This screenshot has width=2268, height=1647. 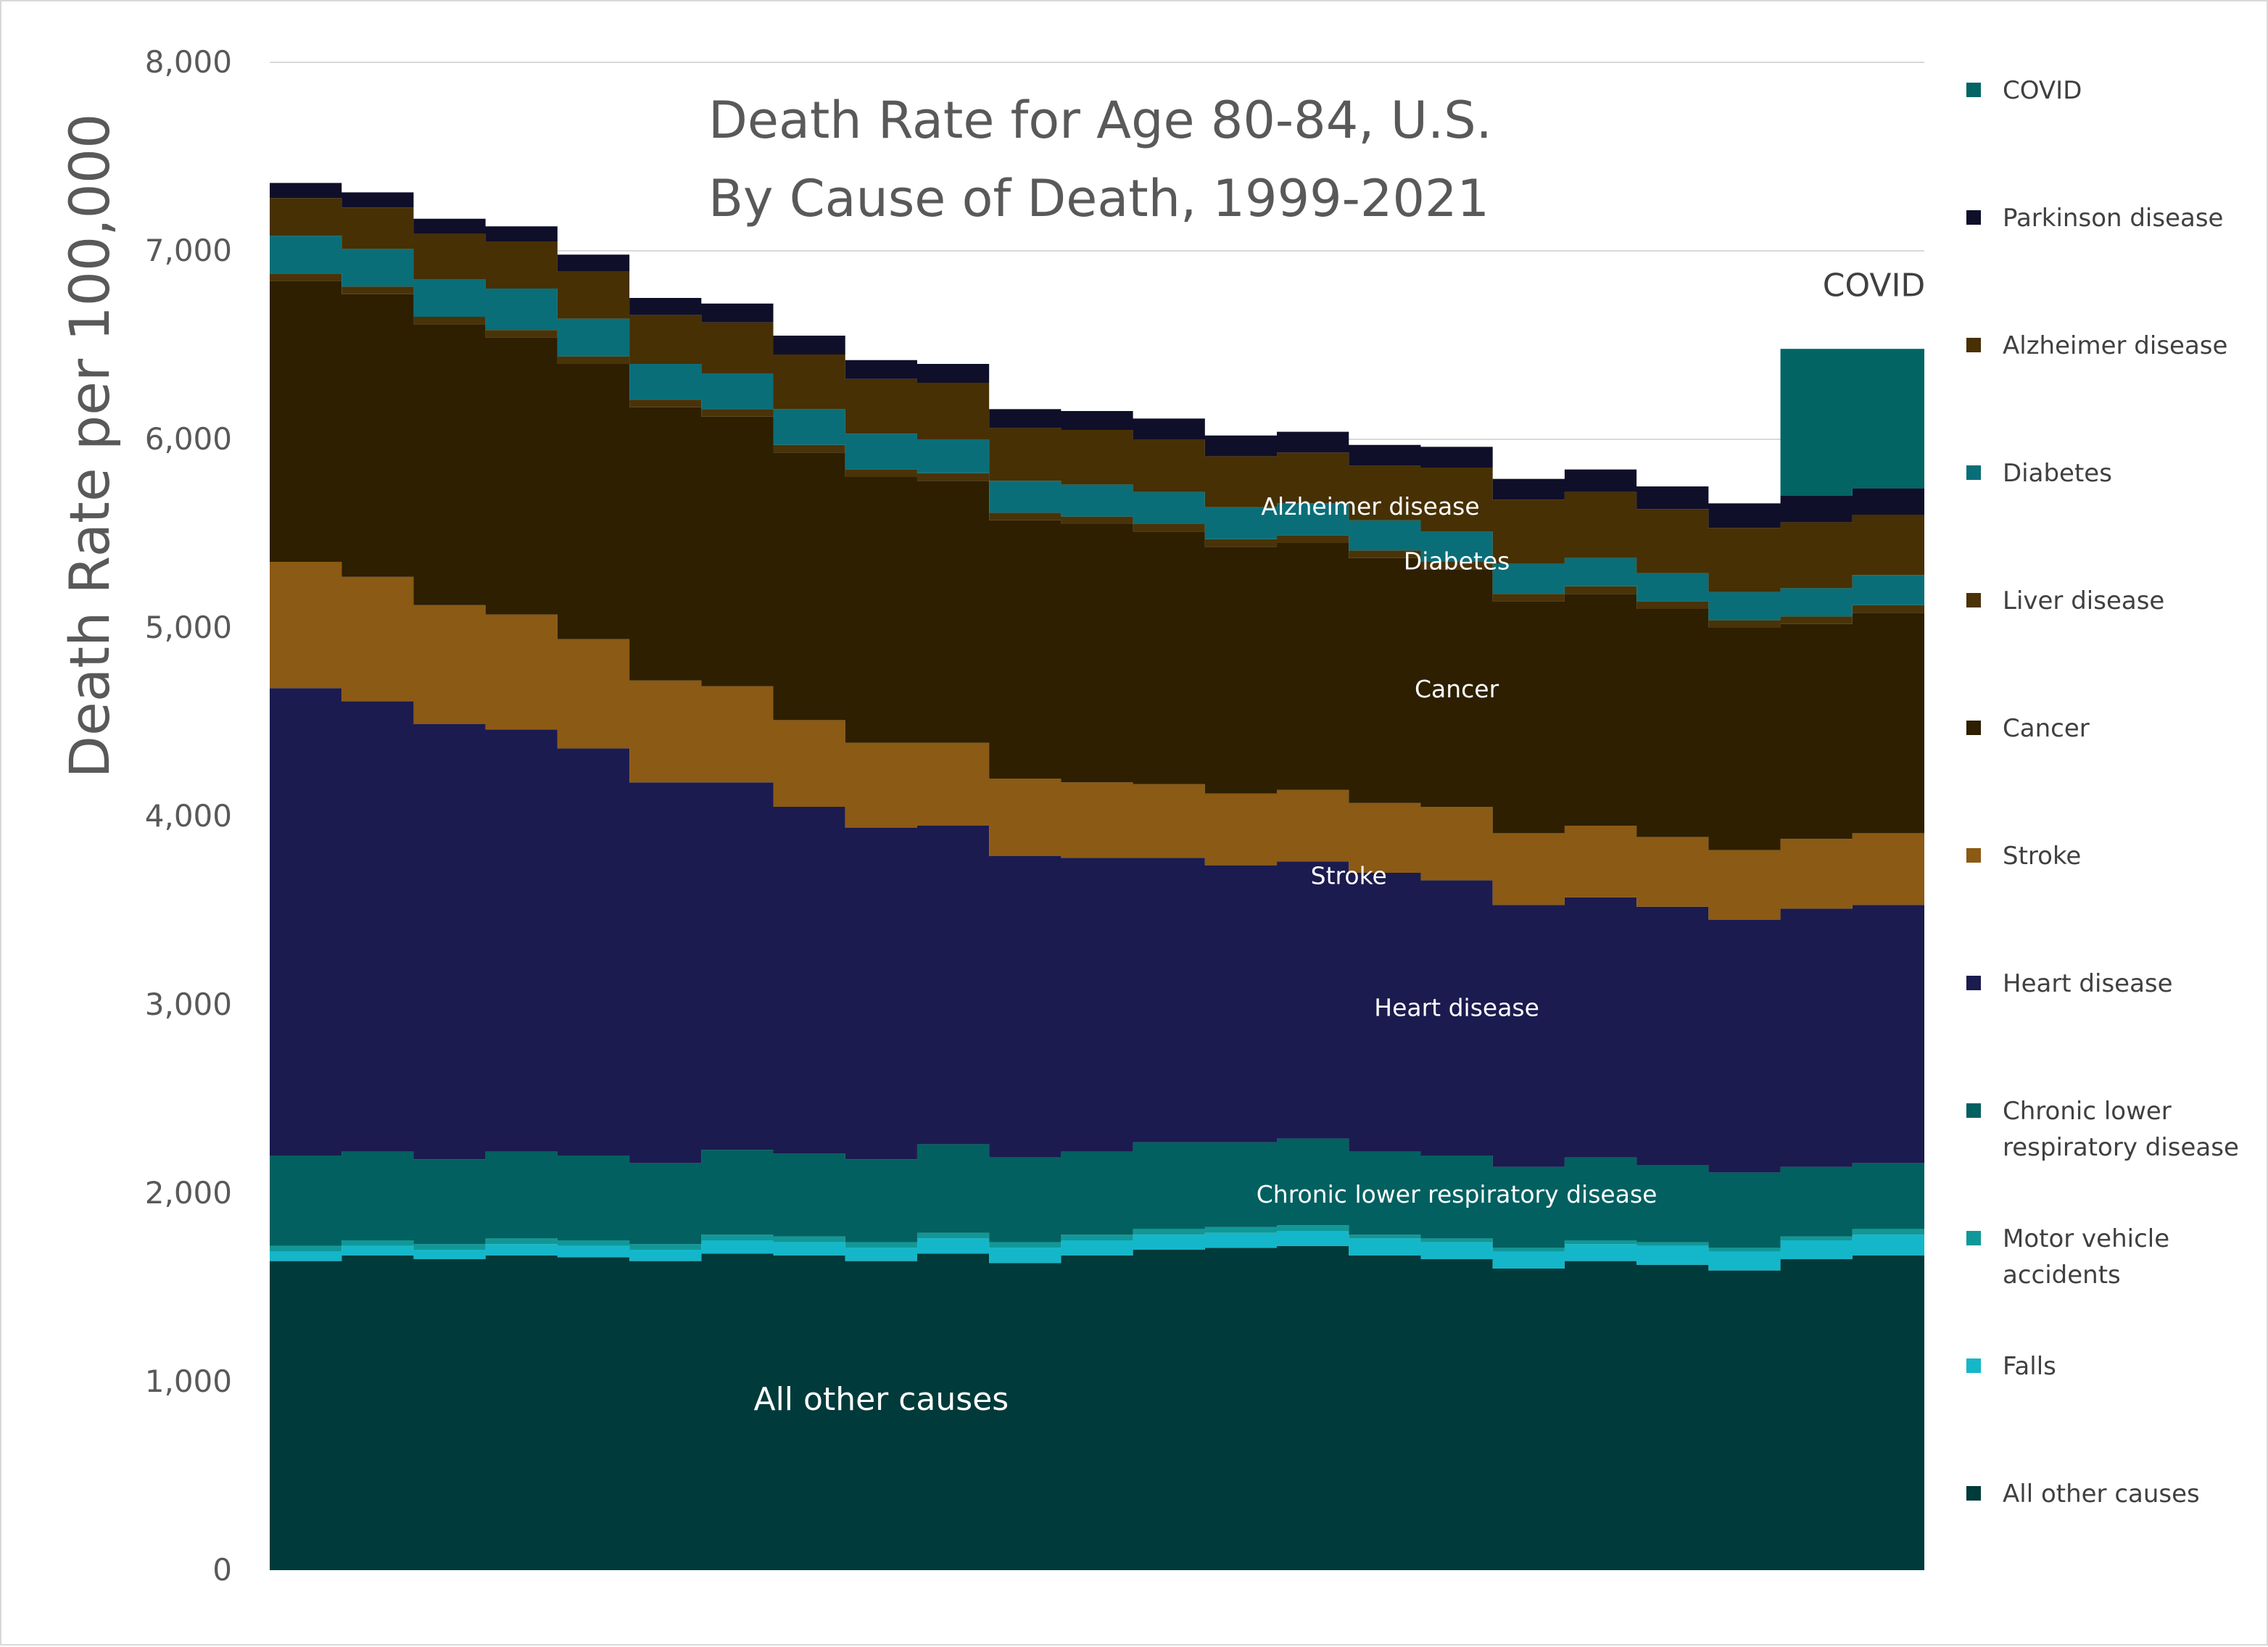 I want to click on annotation-label: Alzheimer disease, so click(x=1370, y=506).